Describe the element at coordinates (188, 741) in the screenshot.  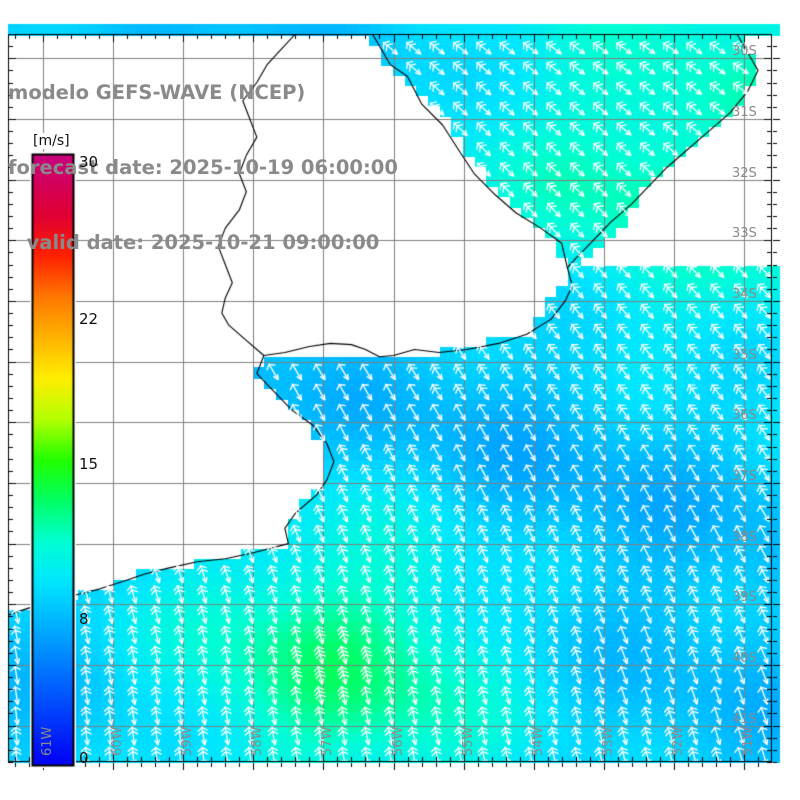
I see `lon-label-59W: 59W` at that location.